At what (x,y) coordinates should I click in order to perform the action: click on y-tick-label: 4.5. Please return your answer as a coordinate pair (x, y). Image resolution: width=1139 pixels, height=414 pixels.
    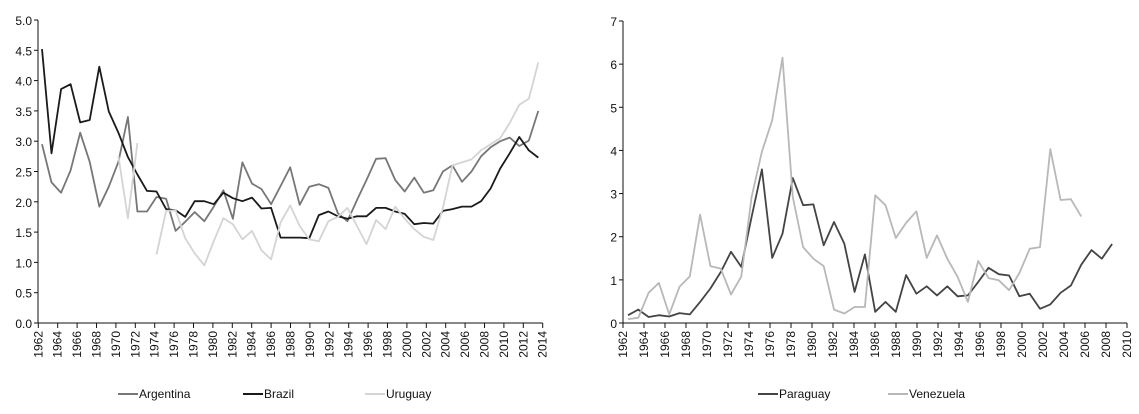
    Looking at the image, I should click on (23, 51).